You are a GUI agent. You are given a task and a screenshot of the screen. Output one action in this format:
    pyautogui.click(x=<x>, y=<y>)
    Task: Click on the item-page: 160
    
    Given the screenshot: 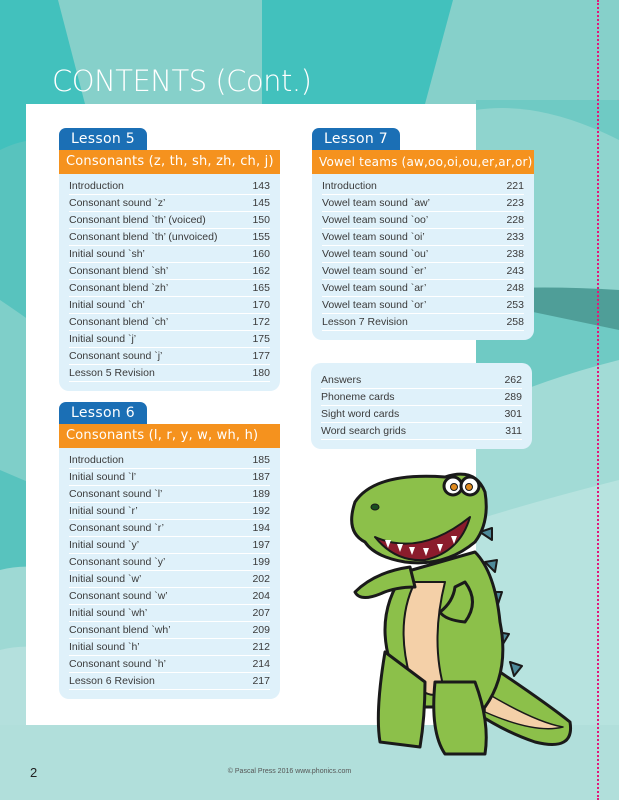 What is the action you would take?
    pyautogui.click(x=261, y=254)
    